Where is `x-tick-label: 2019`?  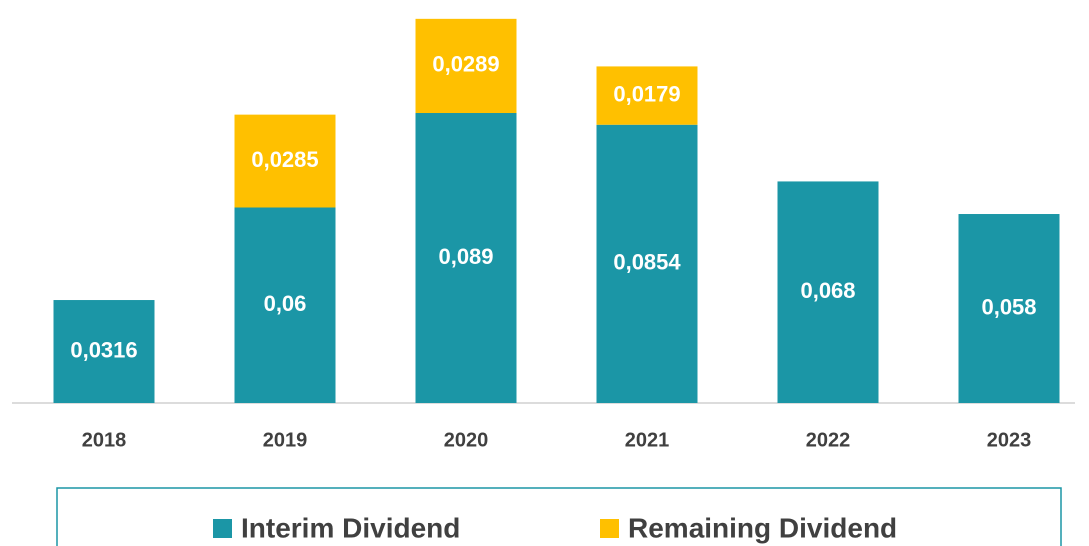
x-tick-label: 2019 is located at coordinates (285, 440).